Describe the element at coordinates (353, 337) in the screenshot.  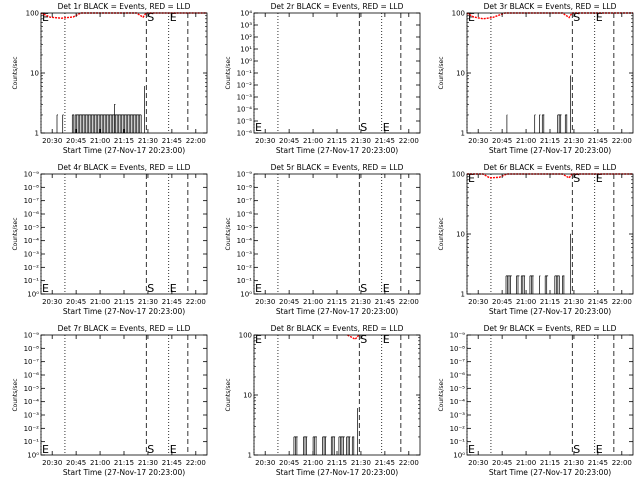
I see `panel-8-lld-line` at that location.